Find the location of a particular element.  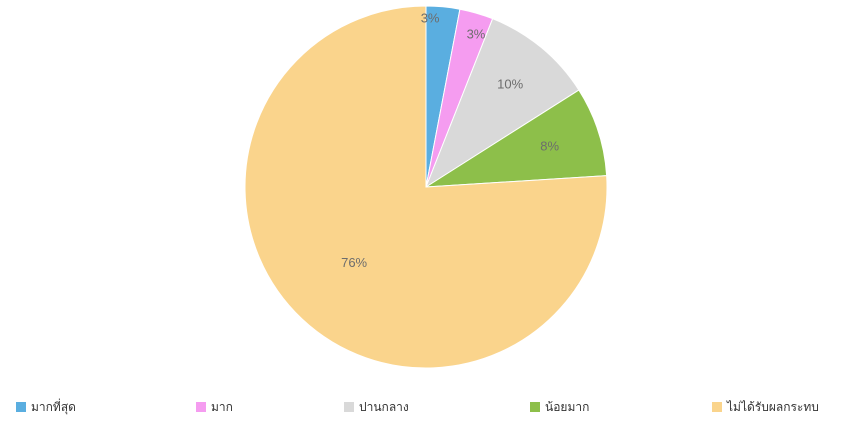

legend-item: ไม่ได้รับผลกระทบ is located at coordinates (765, 407).